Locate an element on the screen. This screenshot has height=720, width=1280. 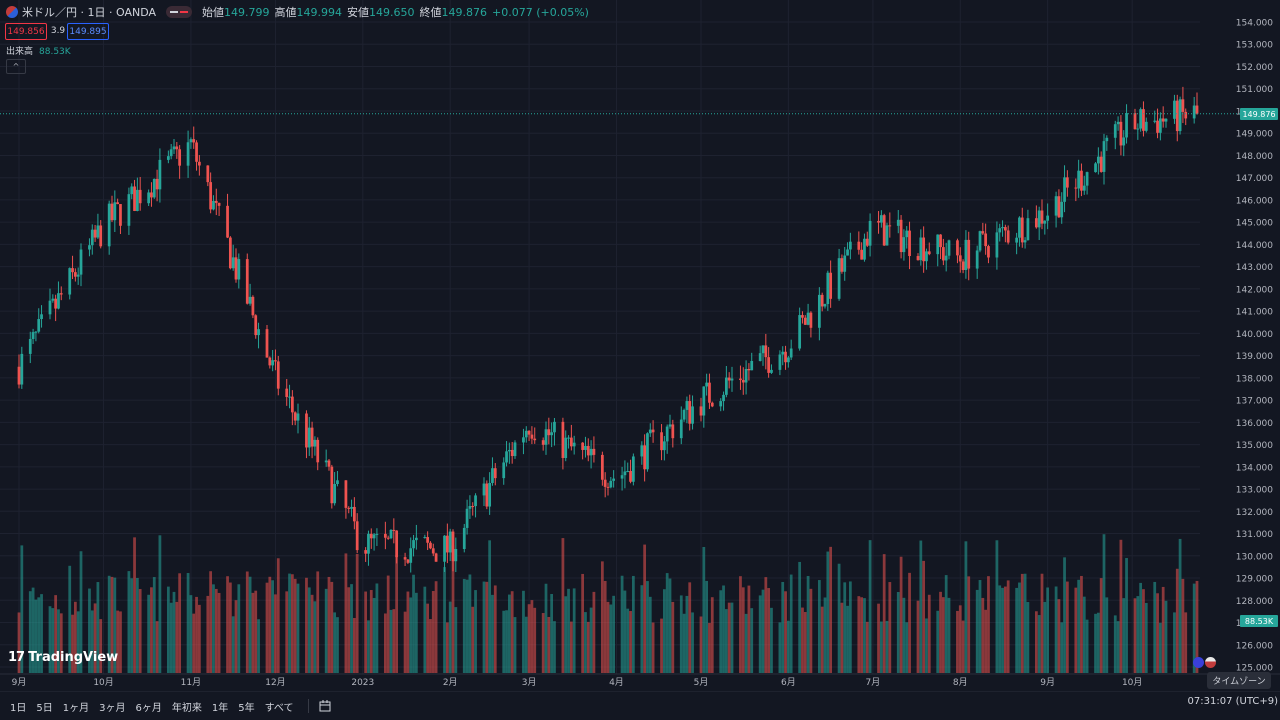
buy-price-button: 149.895 is located at coordinates (88, 31).